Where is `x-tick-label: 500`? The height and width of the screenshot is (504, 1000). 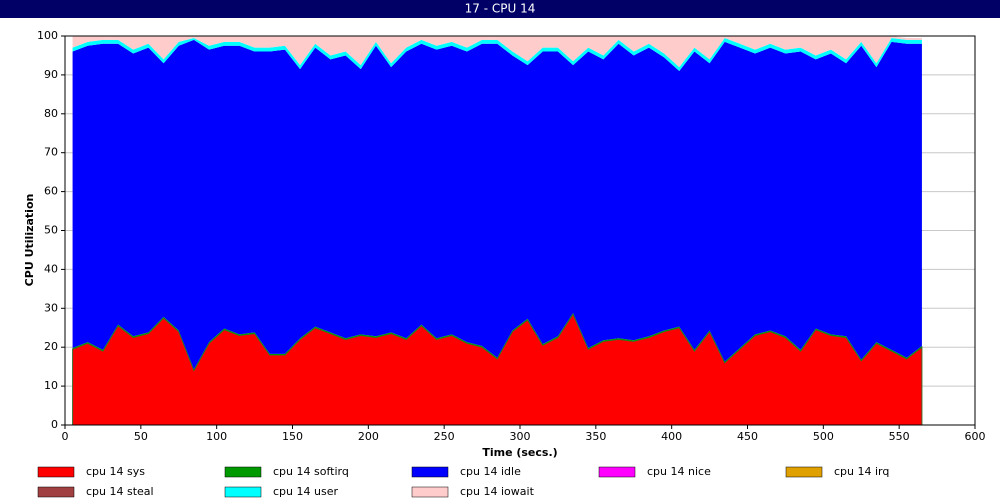 x-tick-label: 500 is located at coordinates (823, 436).